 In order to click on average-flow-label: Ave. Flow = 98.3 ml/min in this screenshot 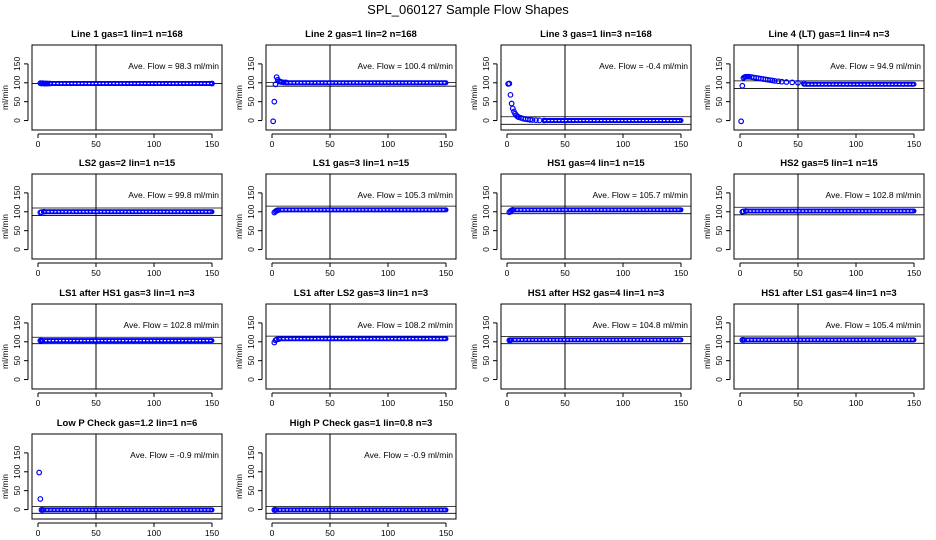, I will do `click(173, 66)`.